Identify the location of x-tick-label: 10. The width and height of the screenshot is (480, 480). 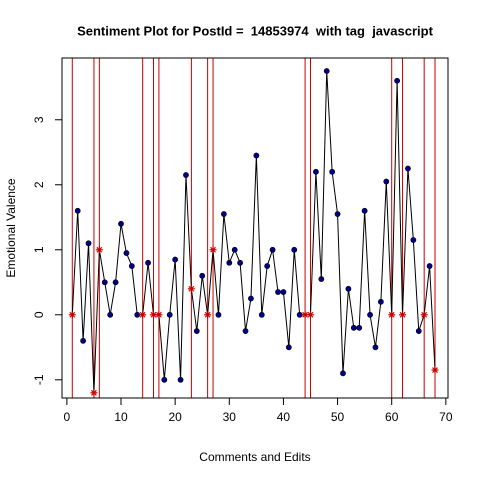
(121, 417).